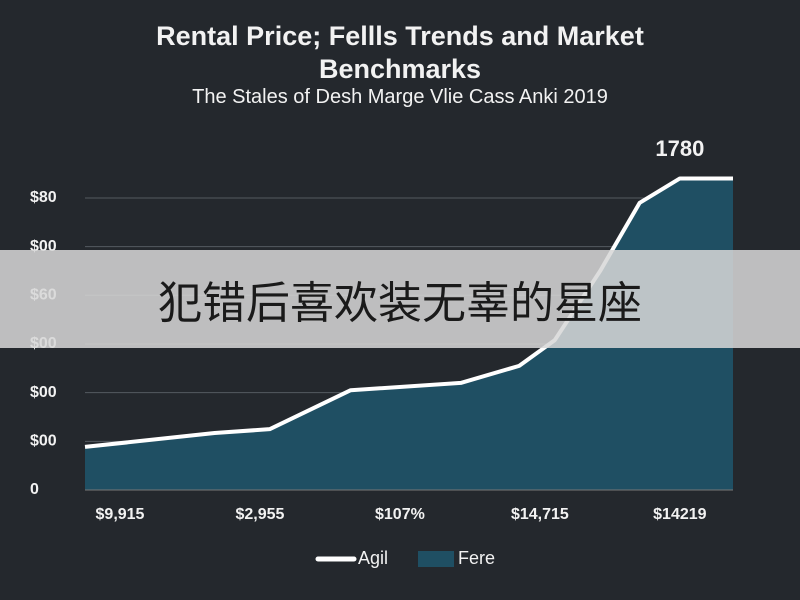 The image size is (800, 600). I want to click on x-tick-label: $107%, so click(400, 514).